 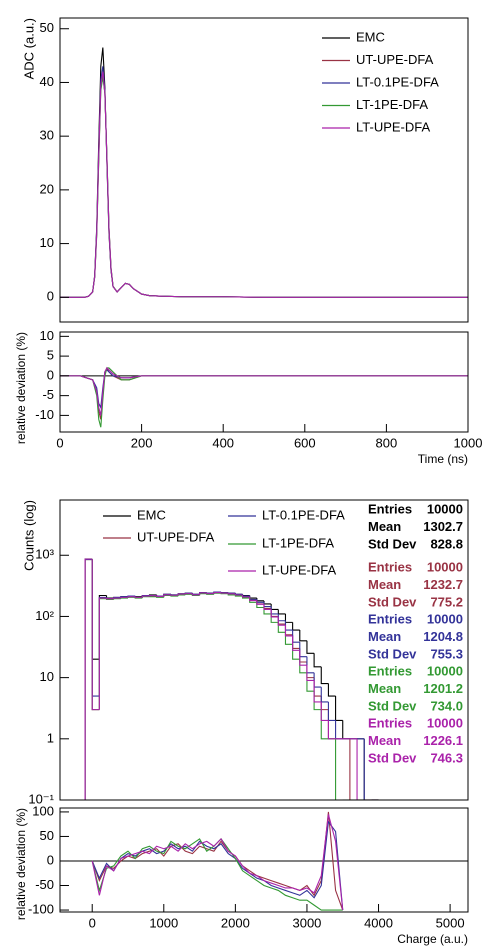 What do you see at coordinates (397, 81) in the screenshot?
I see `legend-label: LT-0.1PE-DFA` at bounding box center [397, 81].